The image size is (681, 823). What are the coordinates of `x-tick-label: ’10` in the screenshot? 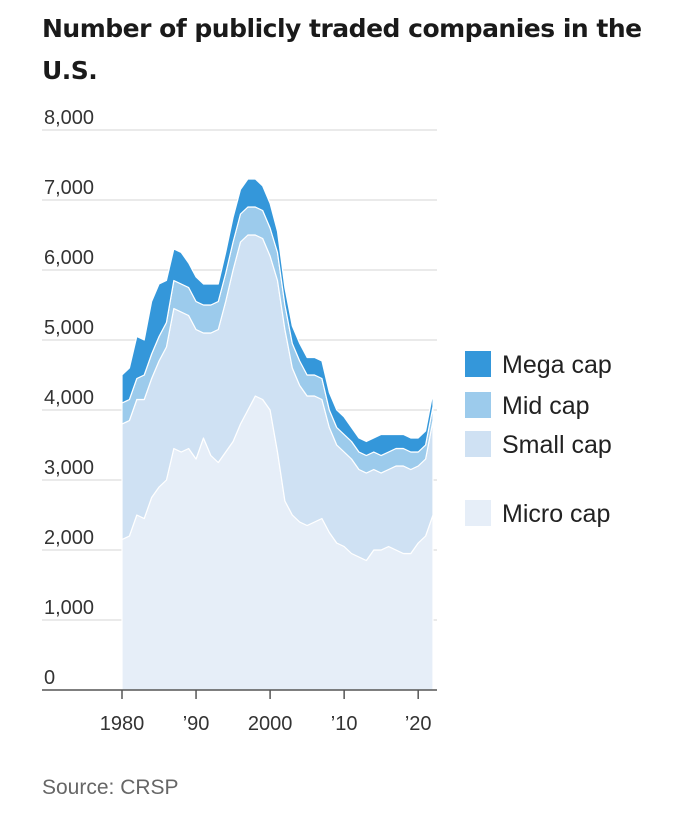 It's located at (344, 724).